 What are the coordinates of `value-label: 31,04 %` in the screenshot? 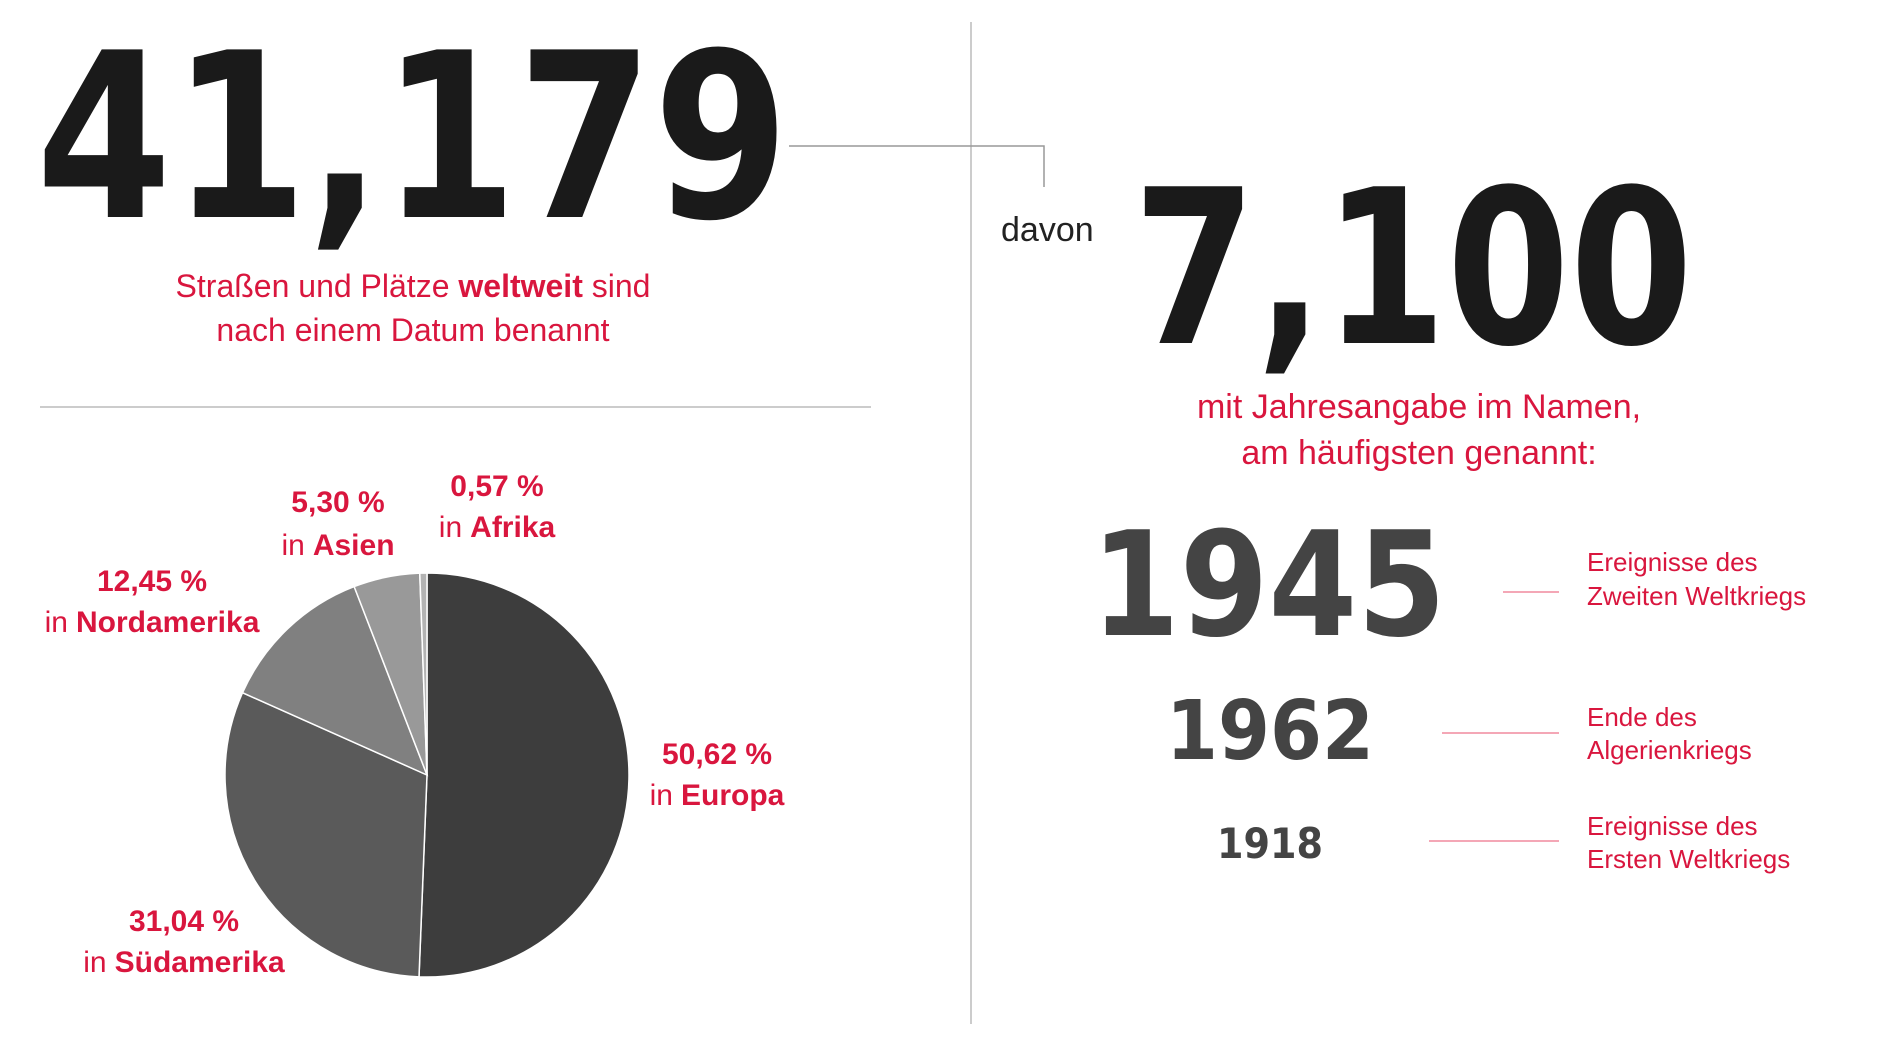 It's located at (184, 921).